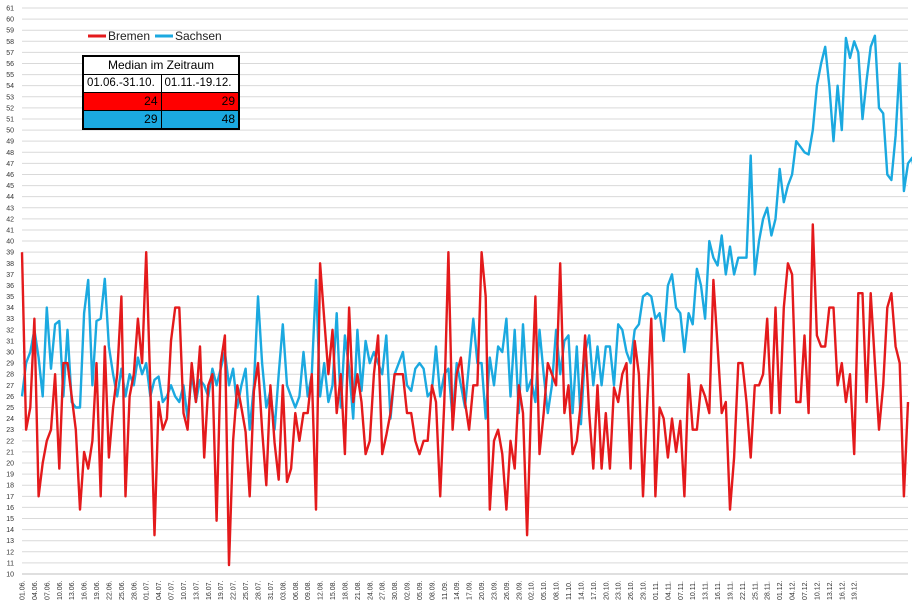  I want to click on x-tick-label: 28.07., so click(258, 590).